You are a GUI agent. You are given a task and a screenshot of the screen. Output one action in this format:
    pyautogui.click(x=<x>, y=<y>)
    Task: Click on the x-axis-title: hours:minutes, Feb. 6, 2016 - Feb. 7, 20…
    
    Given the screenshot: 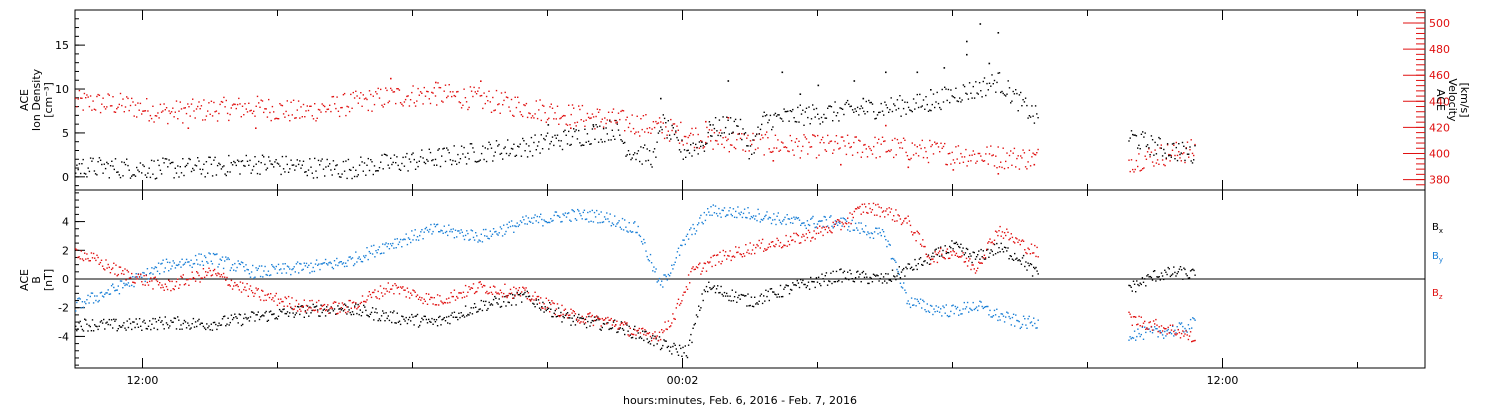 What is the action you would take?
    pyautogui.click(x=740, y=400)
    